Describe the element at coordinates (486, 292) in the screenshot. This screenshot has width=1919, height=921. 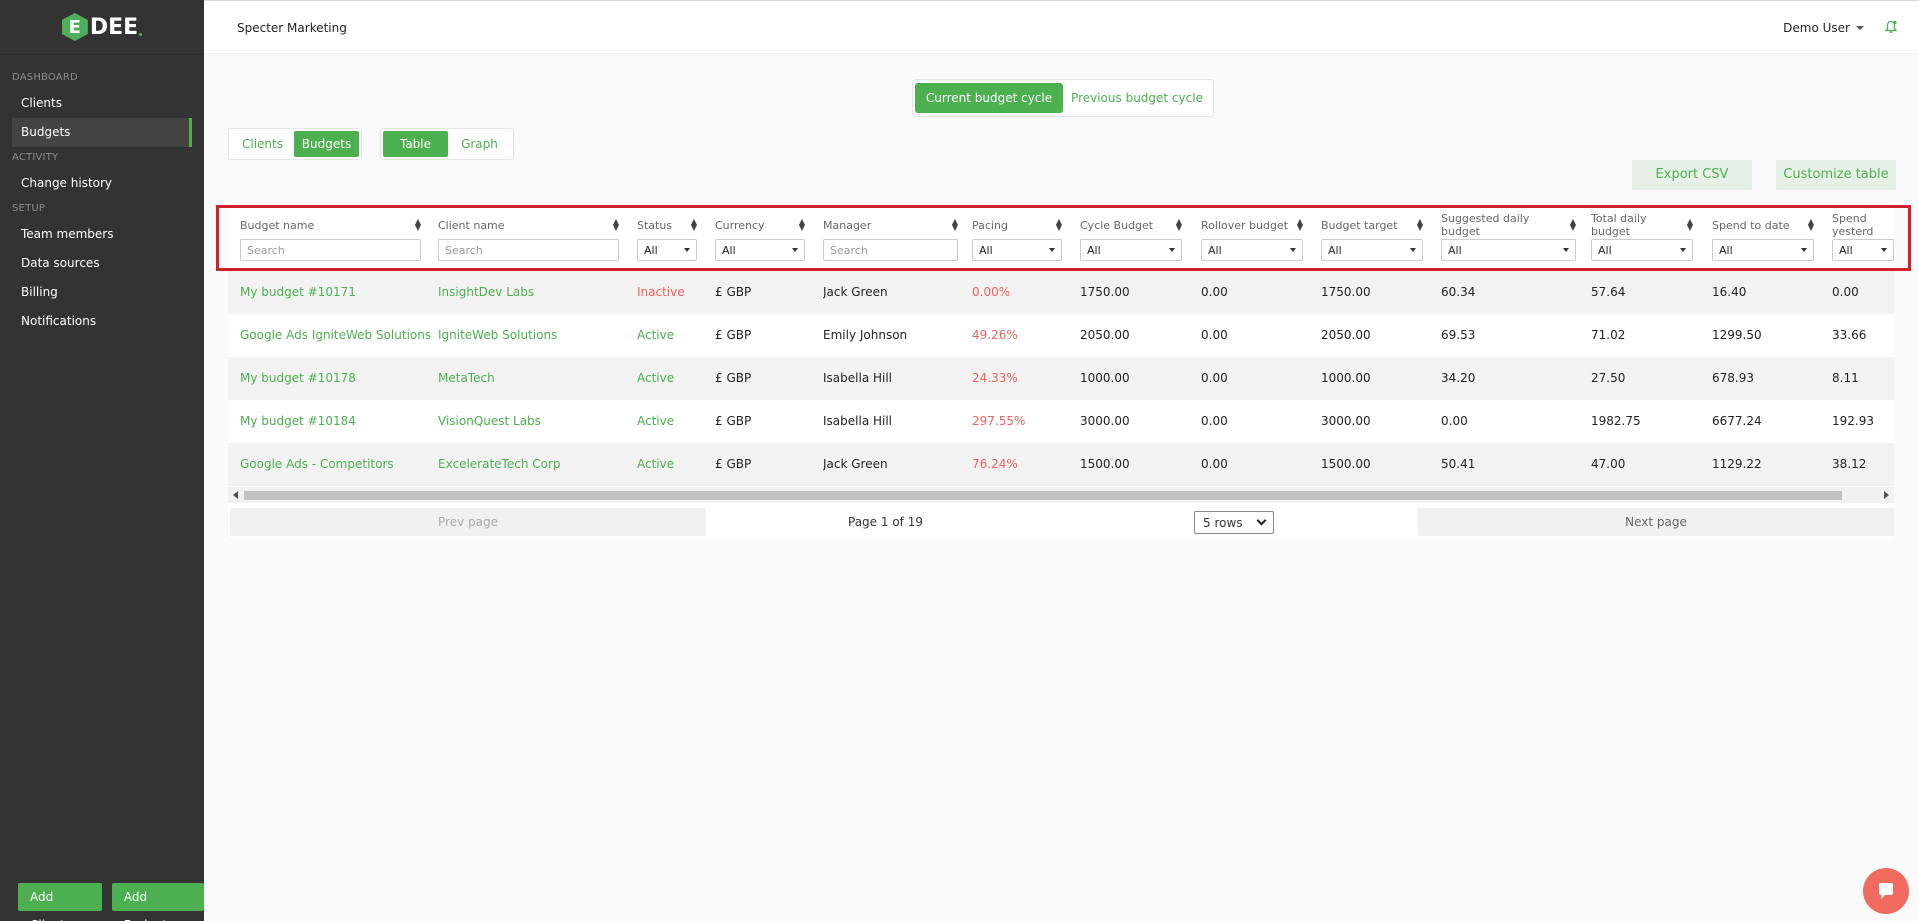
I see `cell-client-name: InsightDev Labs` at that location.